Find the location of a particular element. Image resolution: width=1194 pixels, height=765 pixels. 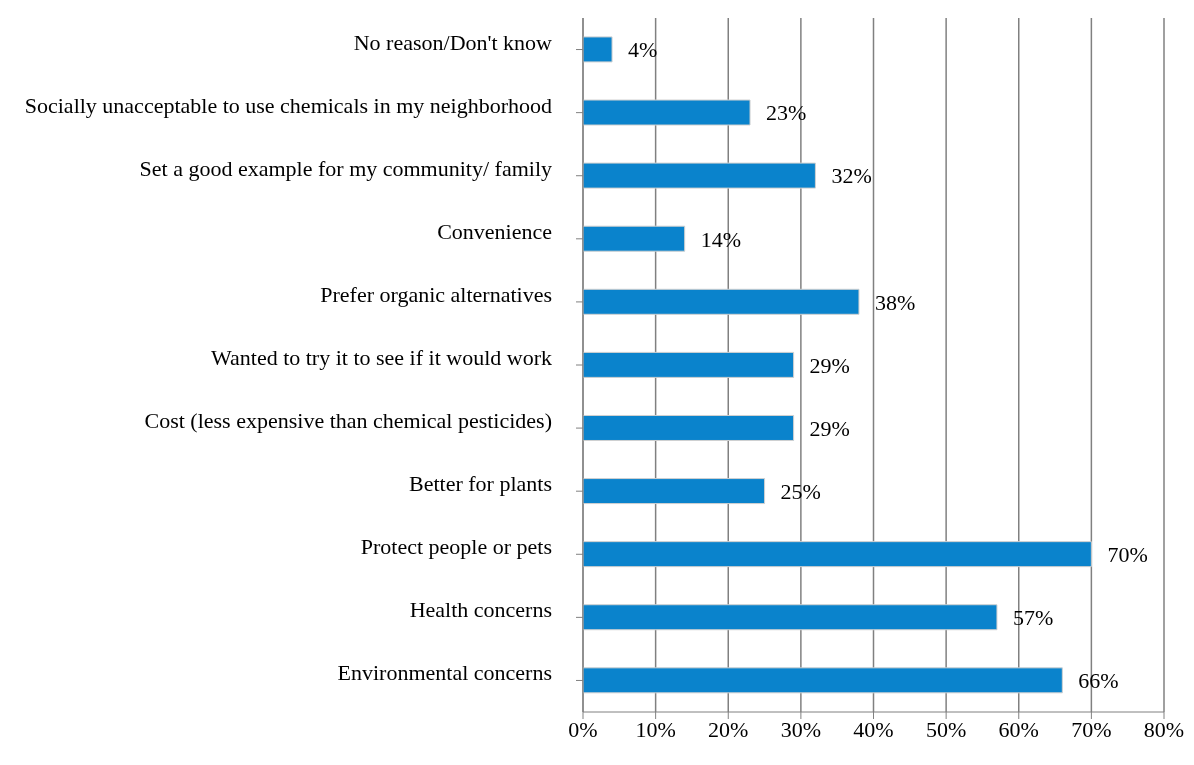

data-label: 38% is located at coordinates (895, 302).